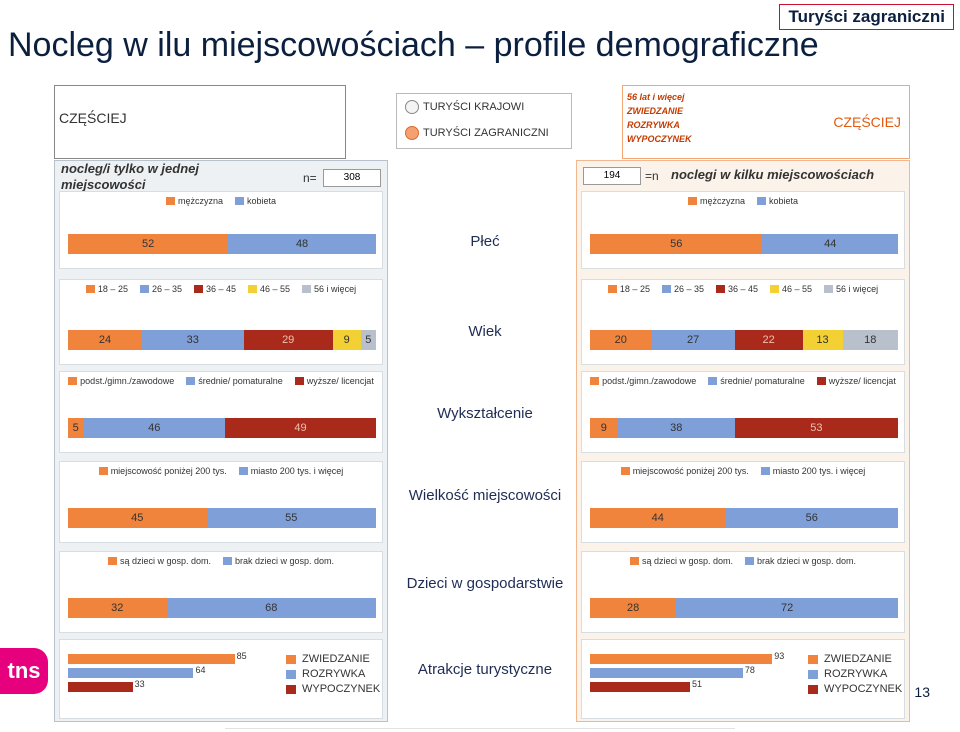 This screenshot has width=960, height=732. I want to click on left-column-title: nocleg/i tylko w jednej miejscowości, so click(130, 176).